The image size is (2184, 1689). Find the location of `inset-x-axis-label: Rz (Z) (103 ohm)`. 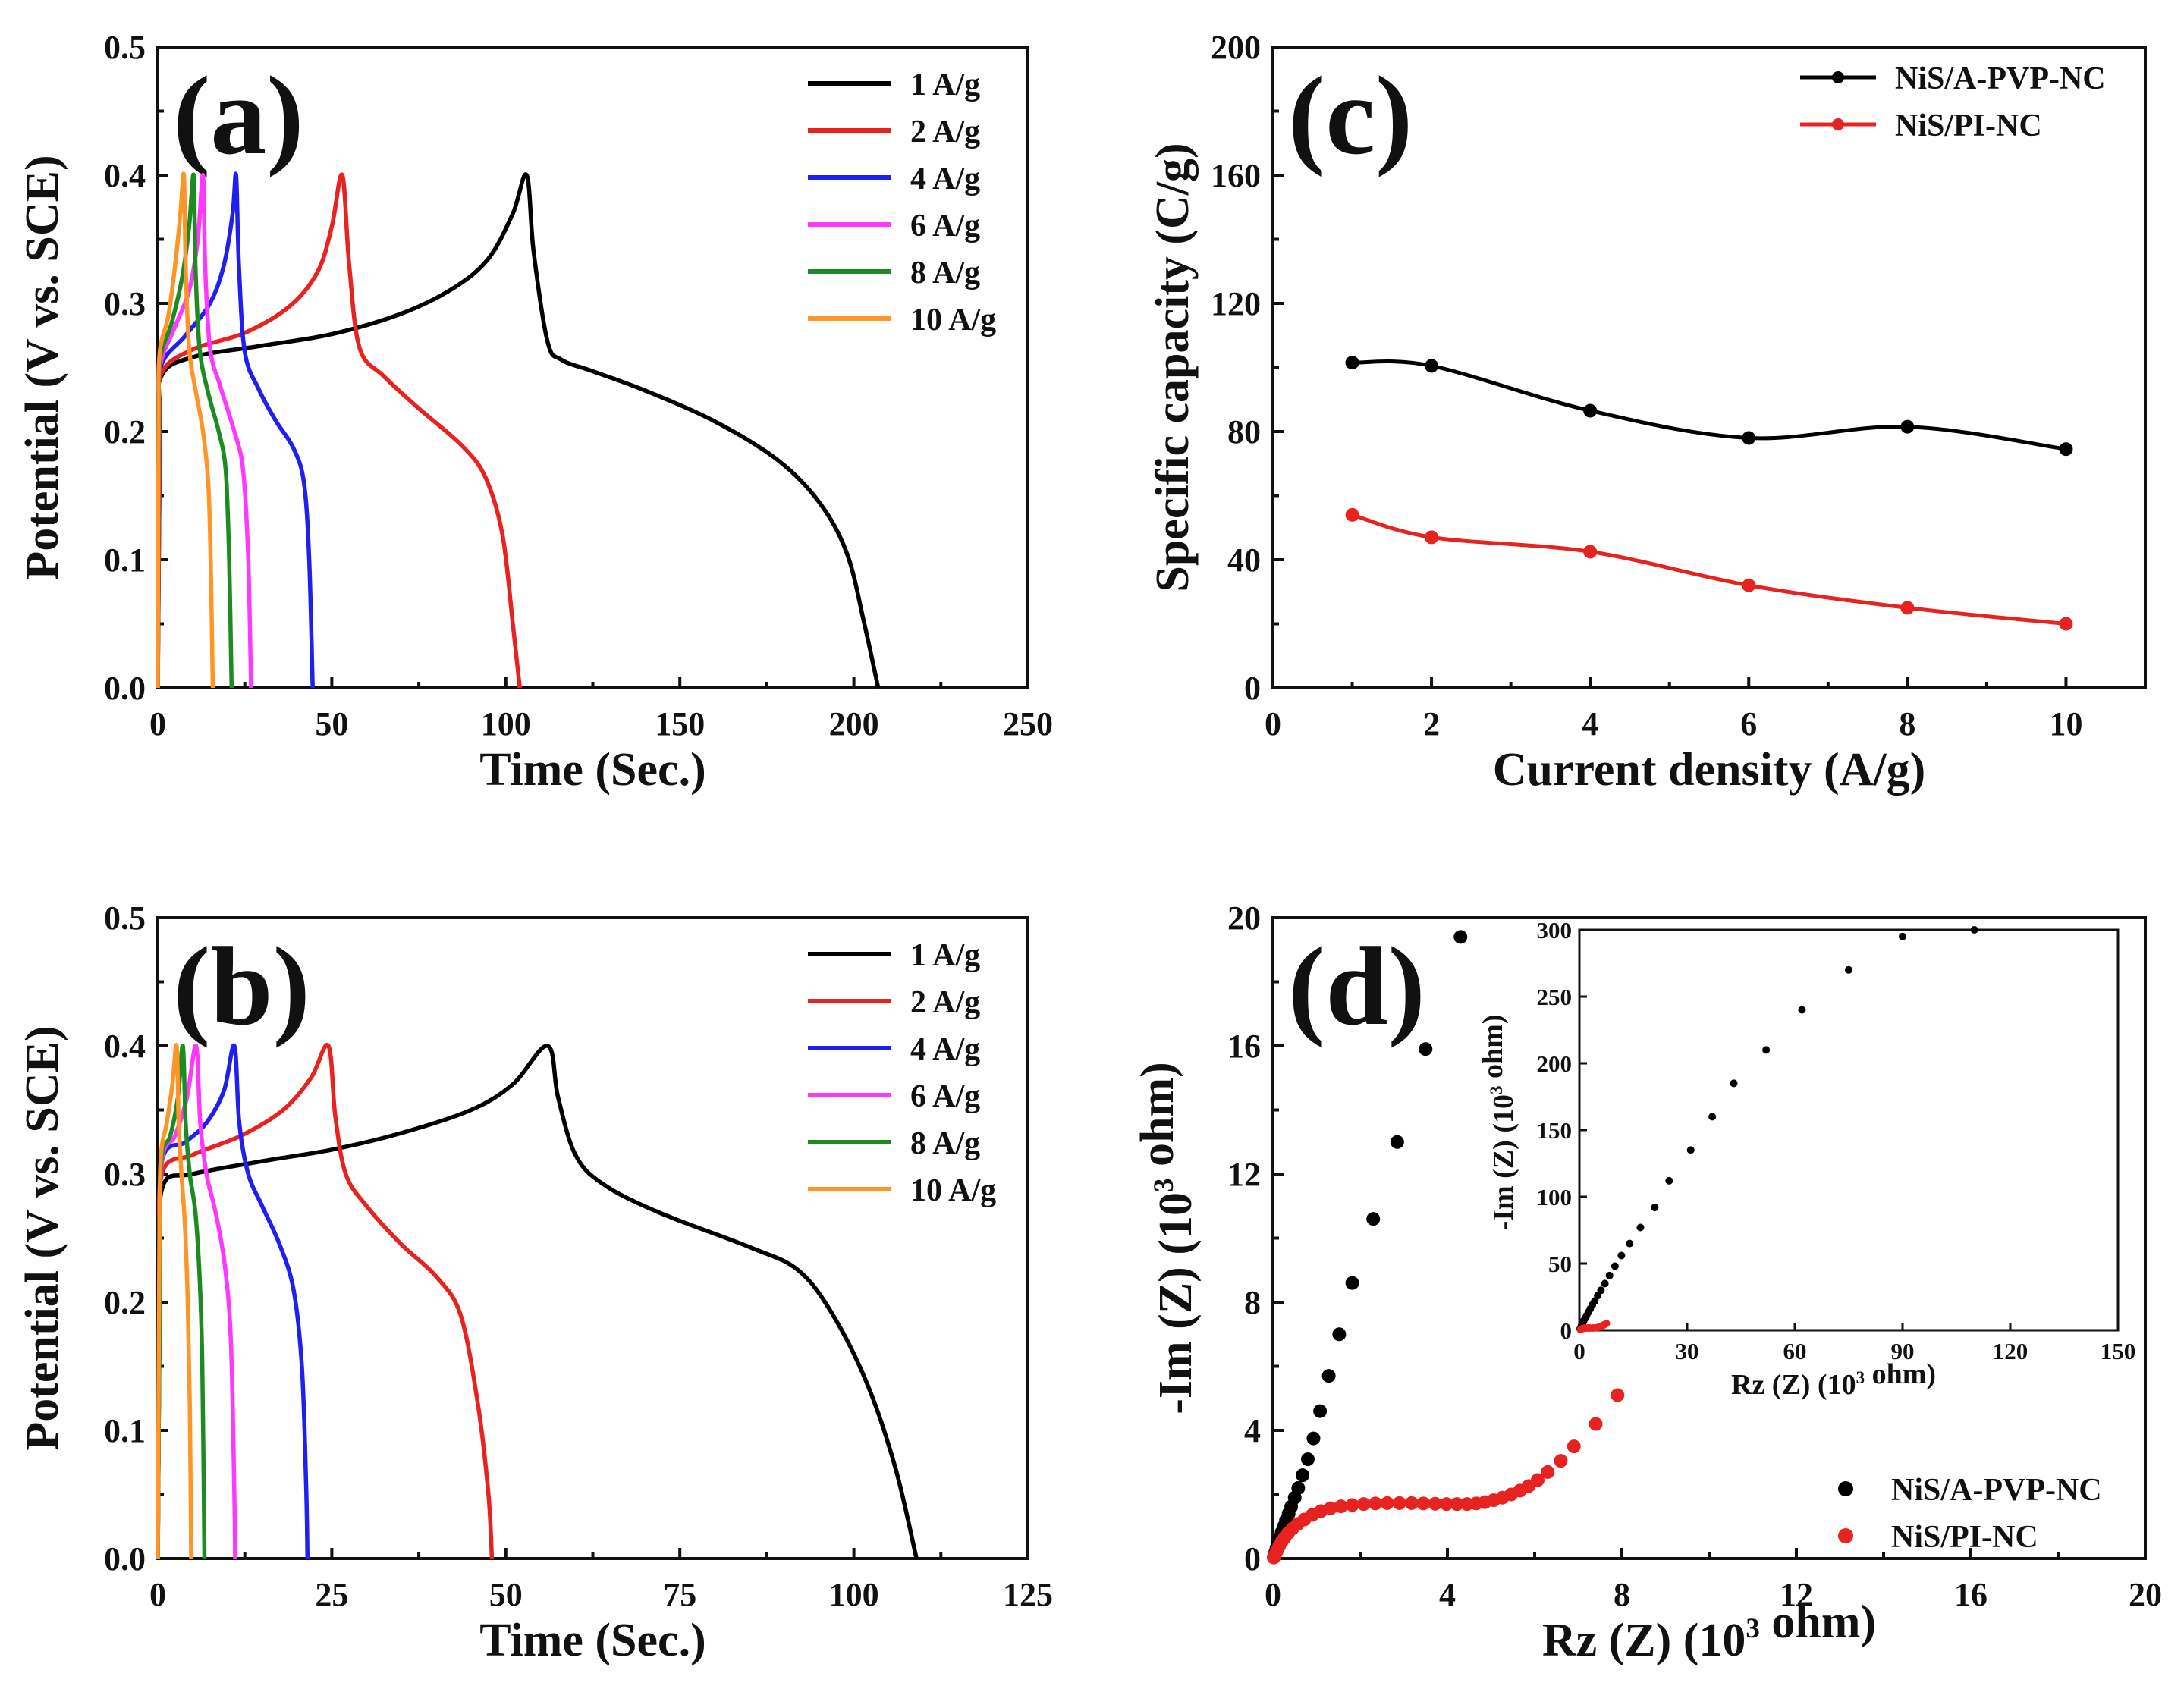

inset-x-axis-label: Rz (Z) (103 ohm) is located at coordinates (1834, 1379).